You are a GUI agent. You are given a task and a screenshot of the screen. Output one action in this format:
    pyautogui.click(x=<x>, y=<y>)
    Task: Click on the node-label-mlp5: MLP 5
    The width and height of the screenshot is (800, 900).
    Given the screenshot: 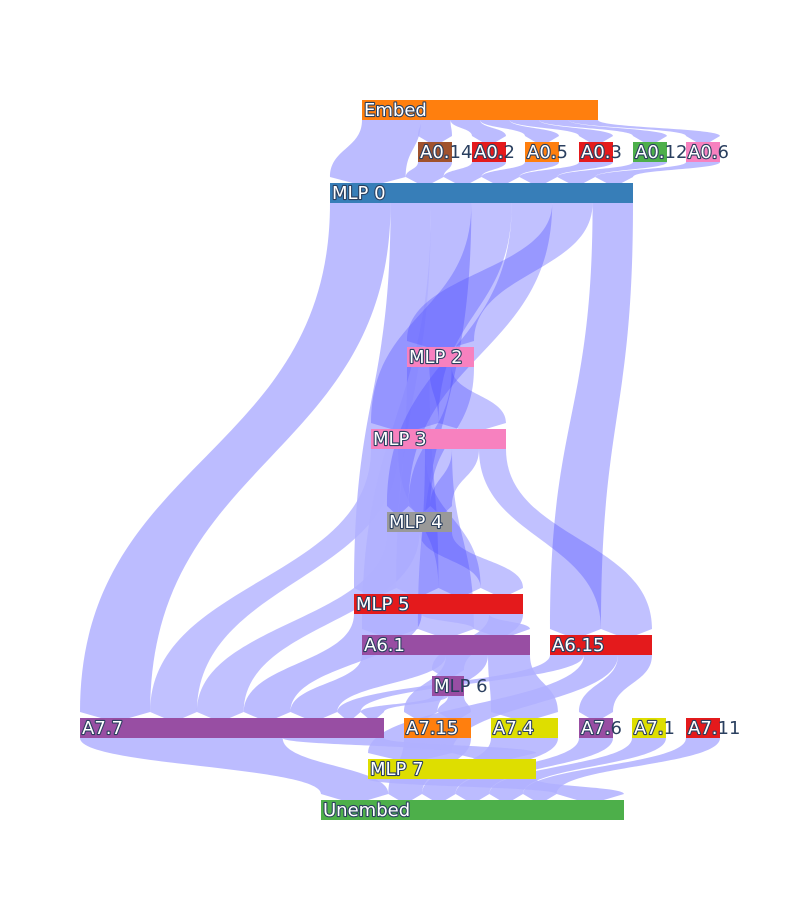 What is the action you would take?
    pyautogui.click(x=383, y=604)
    